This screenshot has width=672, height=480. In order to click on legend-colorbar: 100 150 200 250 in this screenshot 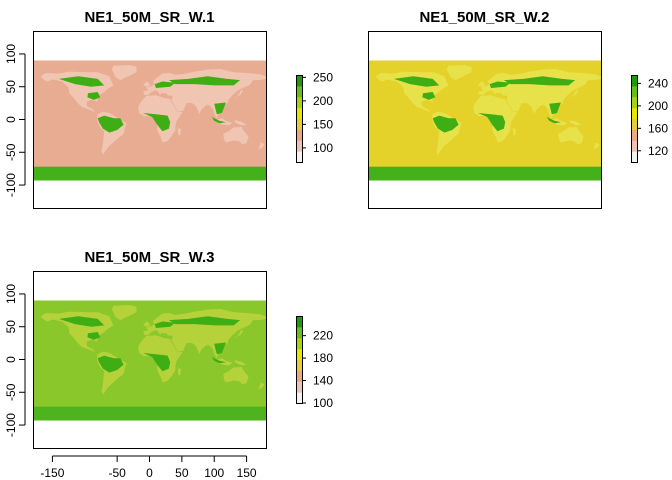, I will do `click(314, 116)`.